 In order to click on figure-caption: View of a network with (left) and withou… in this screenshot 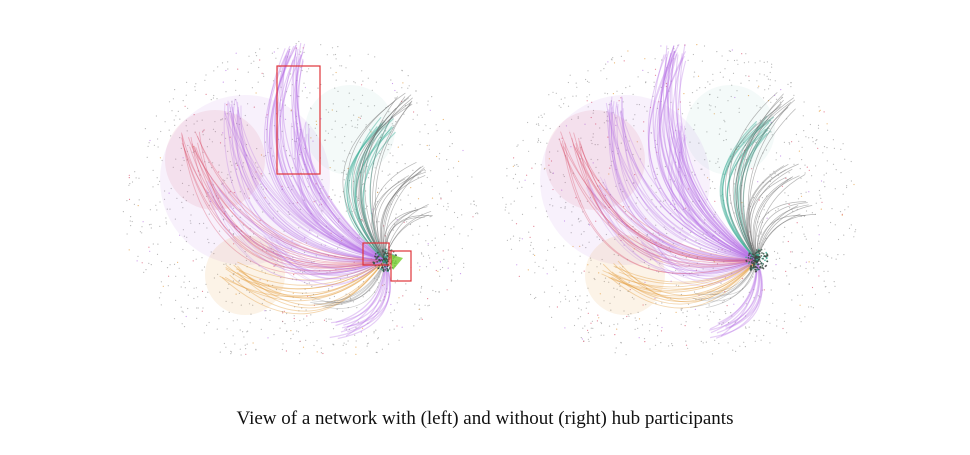, I will do `click(485, 418)`.